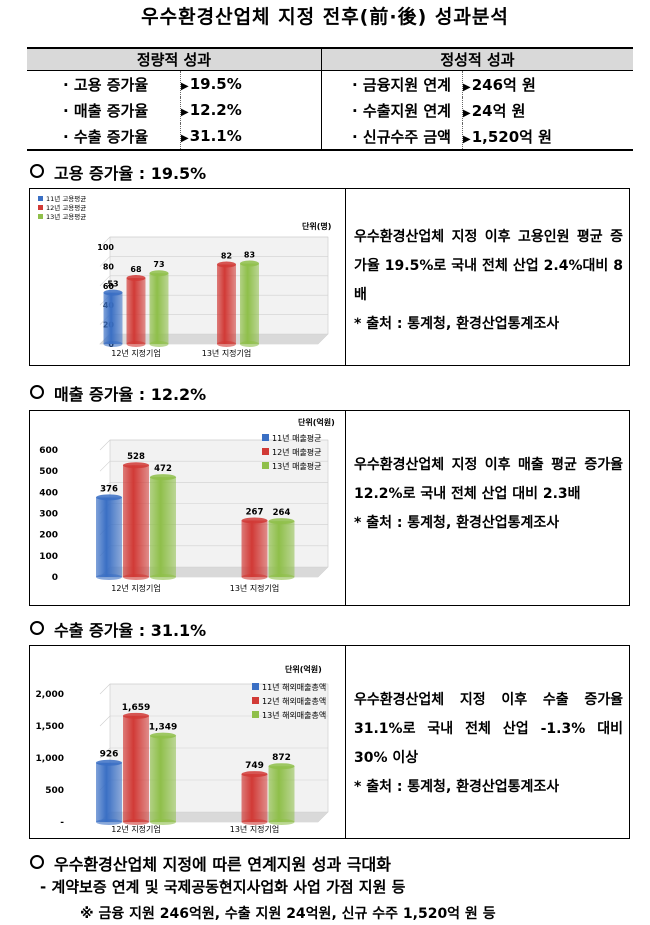  Describe the element at coordinates (66, 198) in the screenshot. I see `legend-label: 11년 고용평균` at that location.